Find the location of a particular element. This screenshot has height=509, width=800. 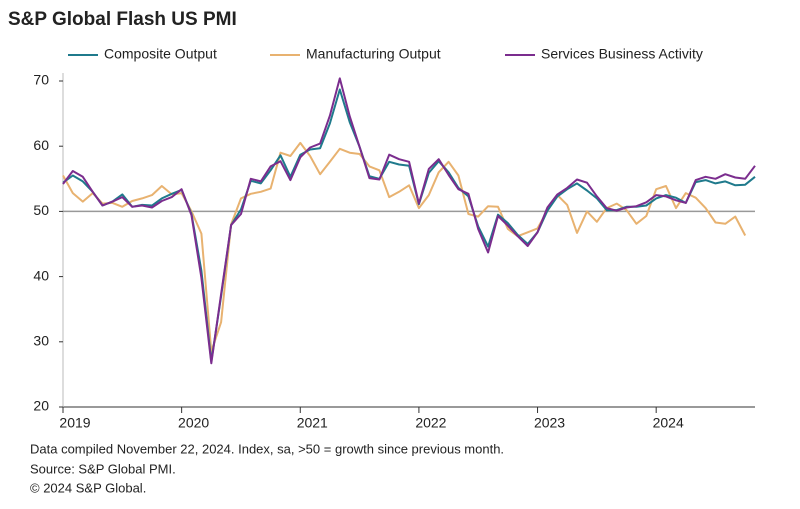

y-tick-label: 30 is located at coordinates (41, 341).